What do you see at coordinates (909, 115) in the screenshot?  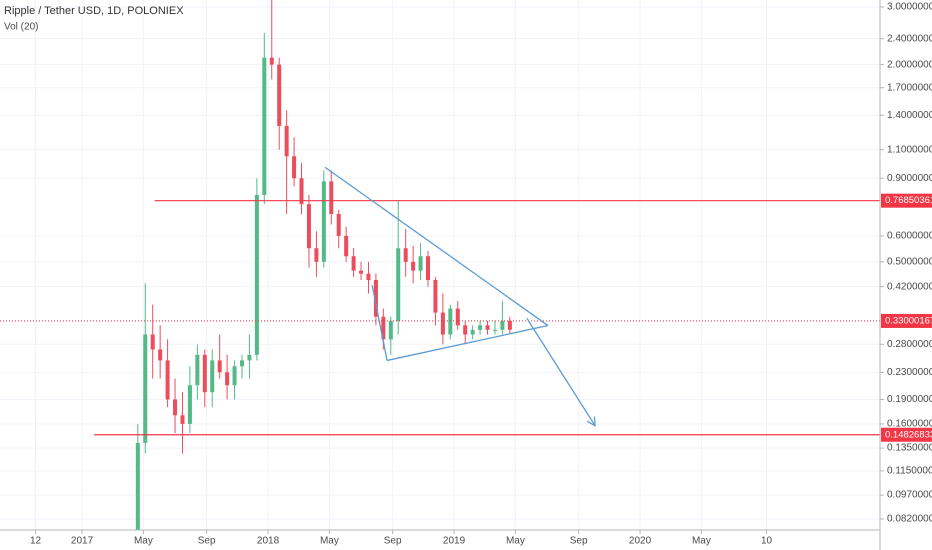 I see `y-tick-label: 1.40000000` at bounding box center [909, 115].